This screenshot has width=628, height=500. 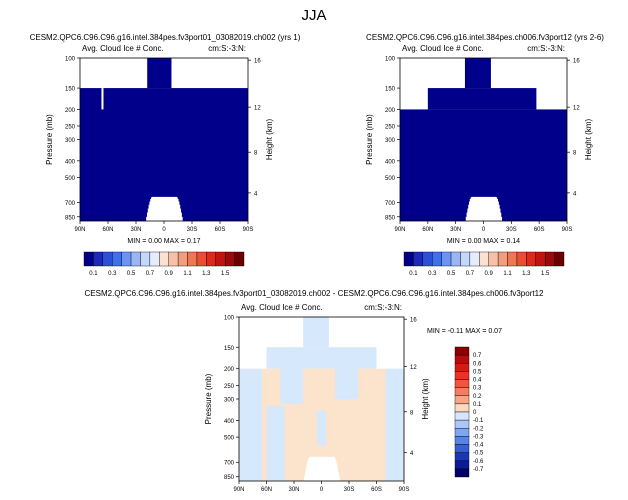 I want to click on colorbar-label: 0.4, so click(x=477, y=381).